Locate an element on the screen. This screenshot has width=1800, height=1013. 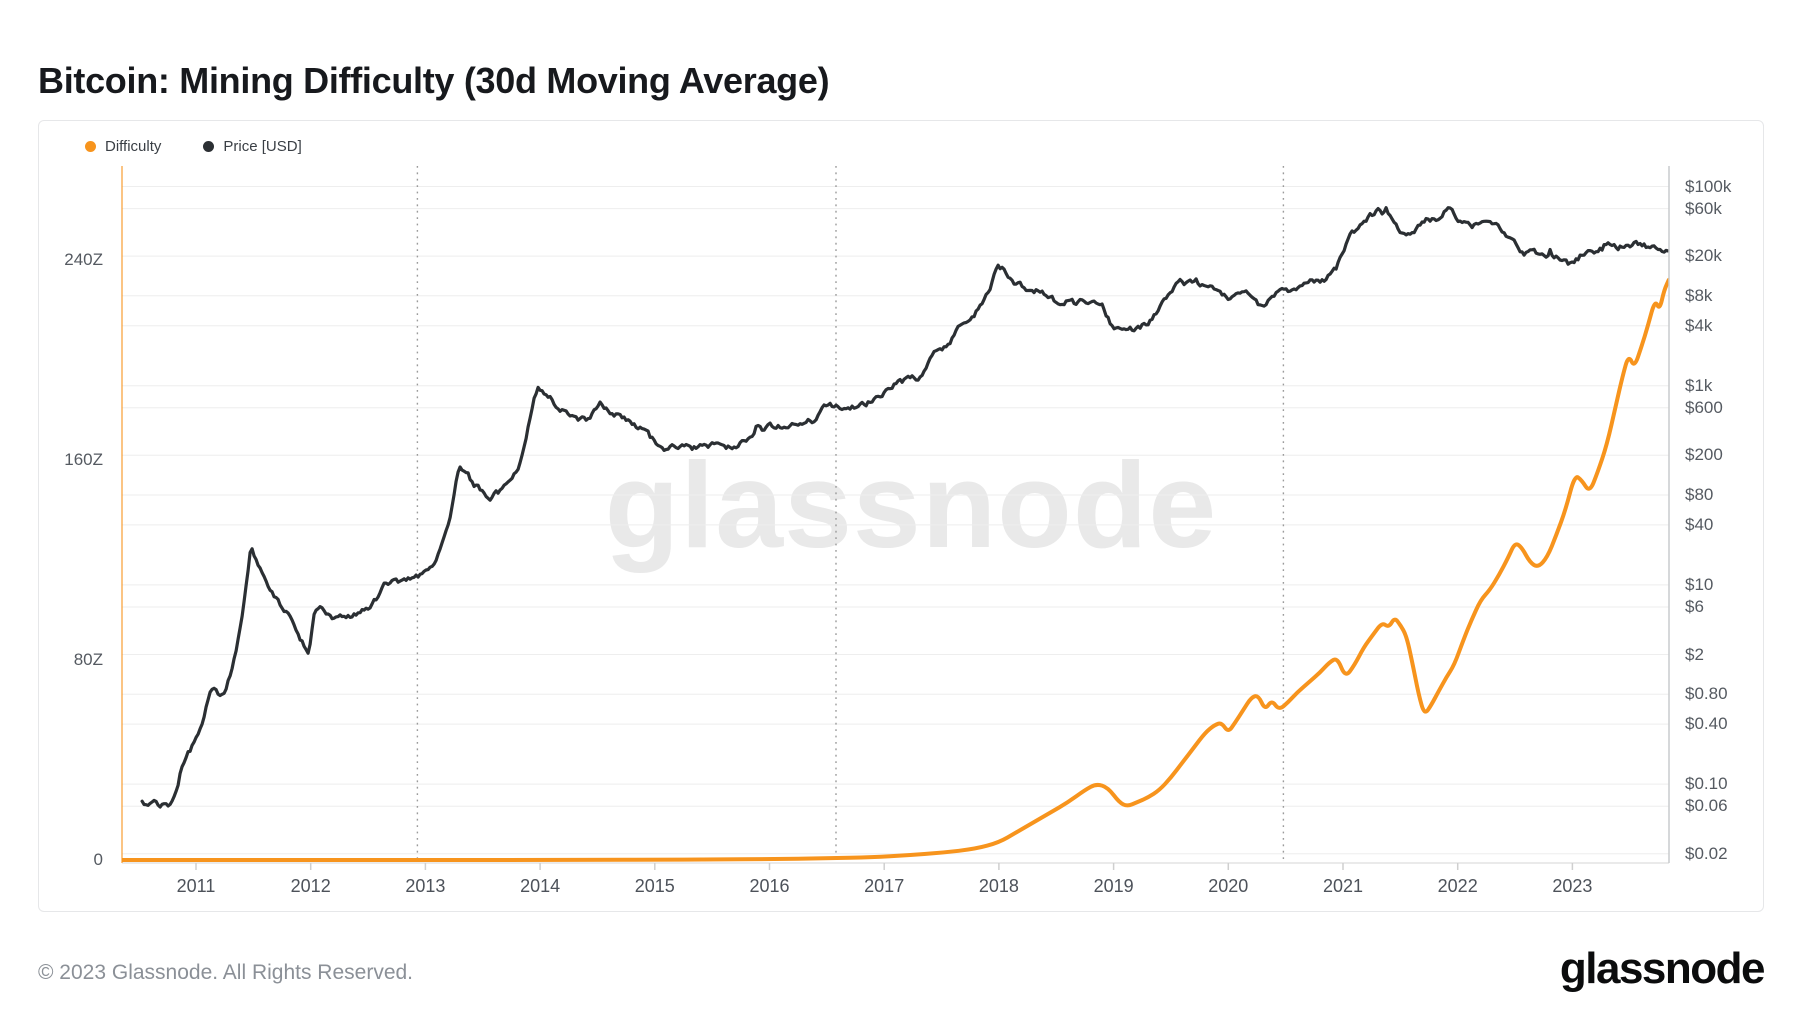
y-right-tick-label: $0.40 is located at coordinates (1706, 724).